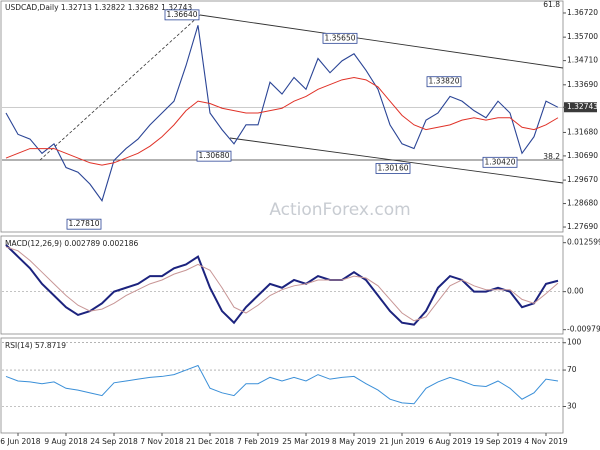 The height and width of the screenshot is (450, 600). I want to click on x-tick-label: 4 Nov 2019, so click(545, 441).